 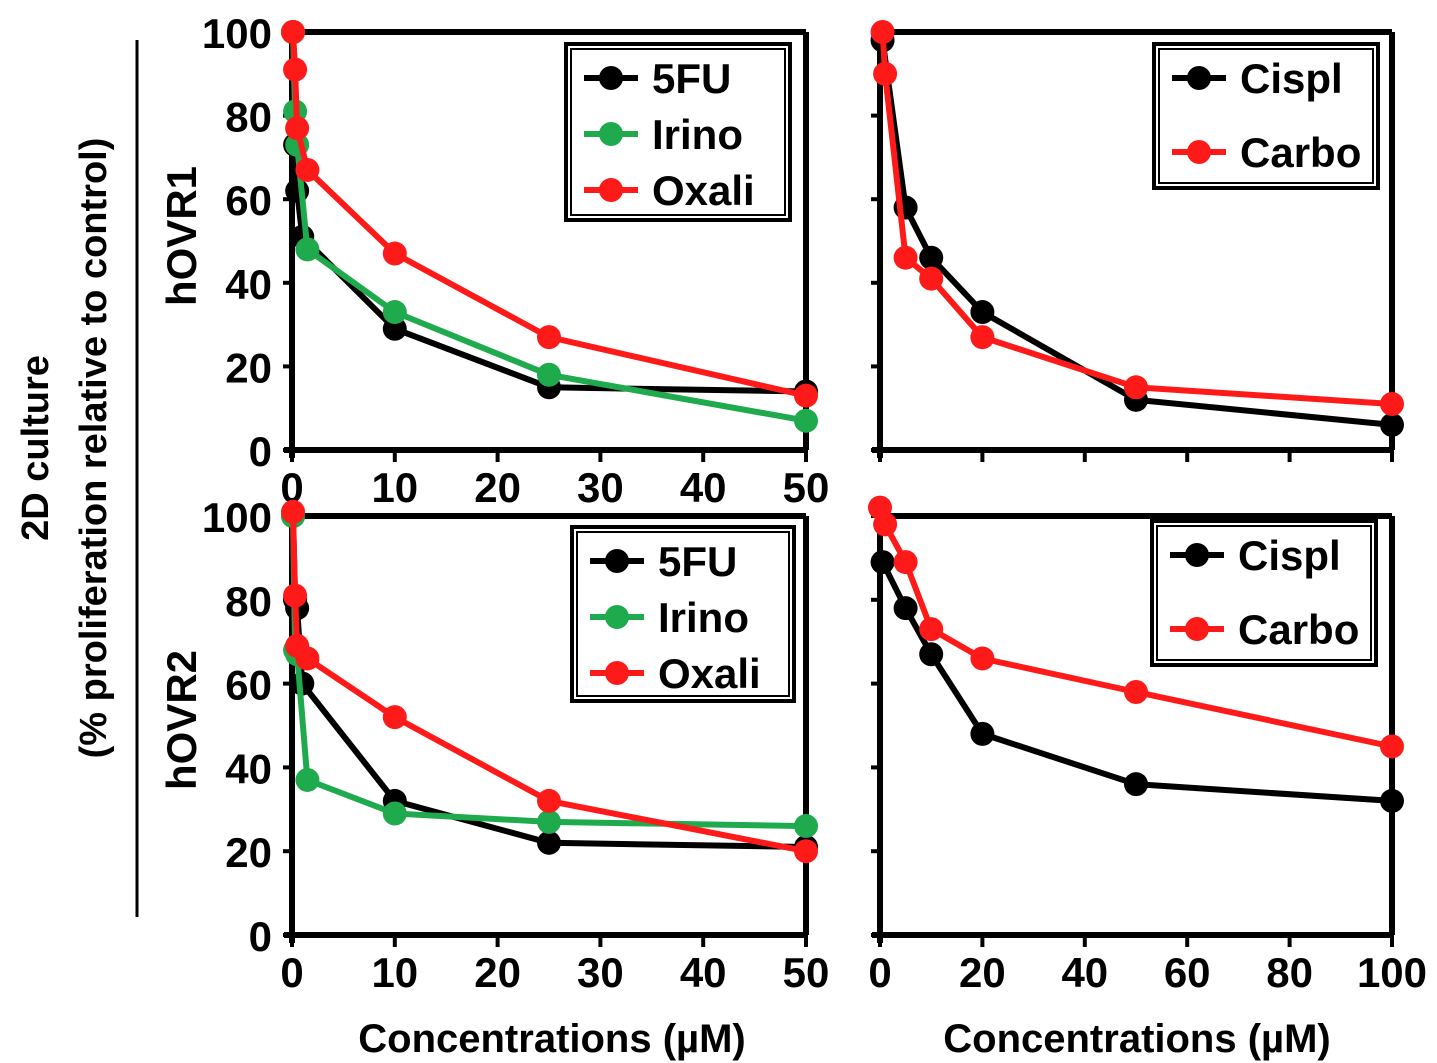 What do you see at coordinates (551, 1039) in the screenshot?
I see `xlabel-left: Concentrations (µM)` at bounding box center [551, 1039].